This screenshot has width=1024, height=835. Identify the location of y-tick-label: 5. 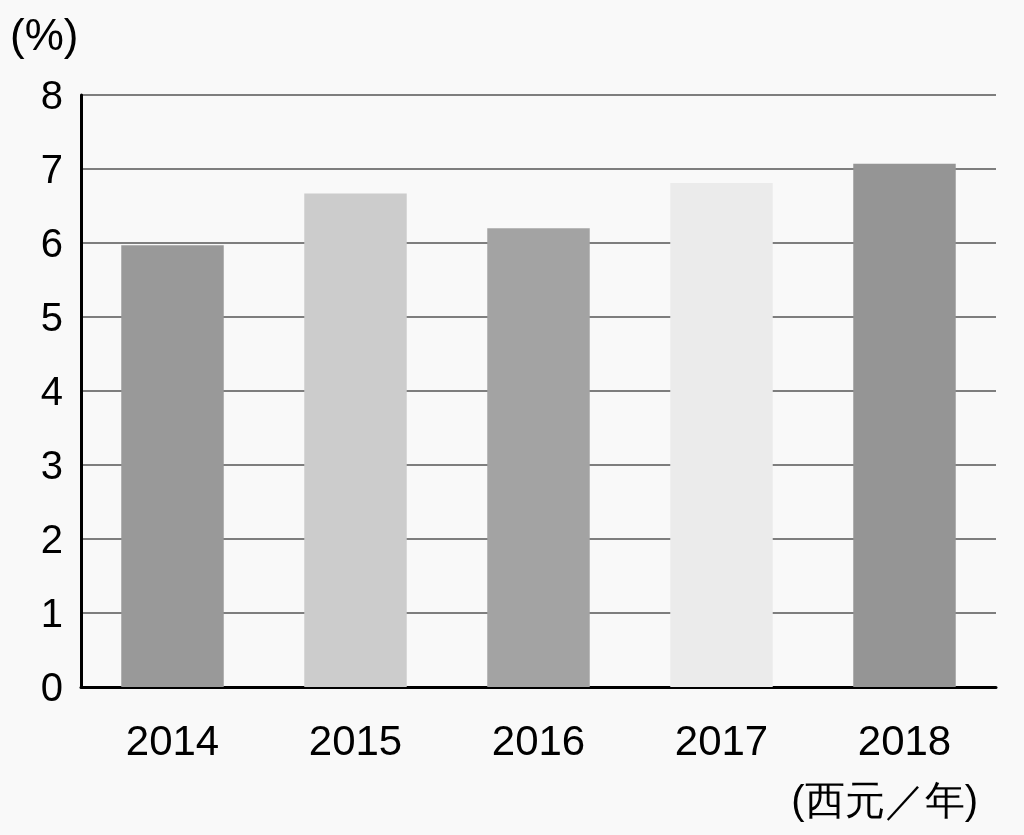
(51, 317).